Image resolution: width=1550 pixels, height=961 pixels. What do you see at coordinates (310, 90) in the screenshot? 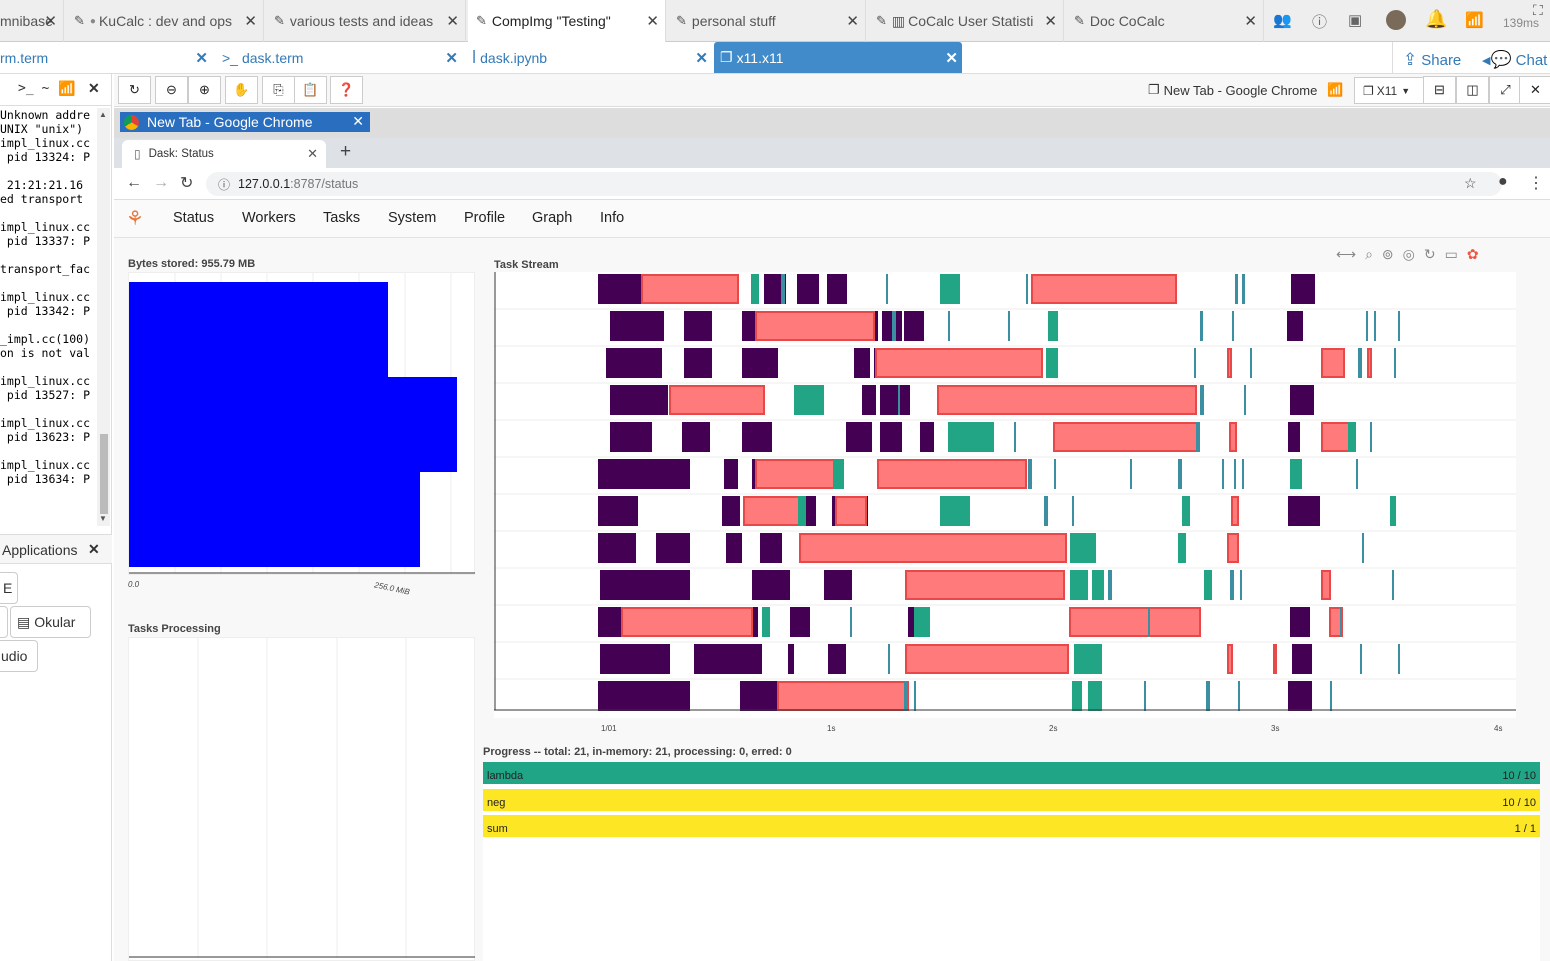
I see `paste-button: 📋` at bounding box center [310, 90].